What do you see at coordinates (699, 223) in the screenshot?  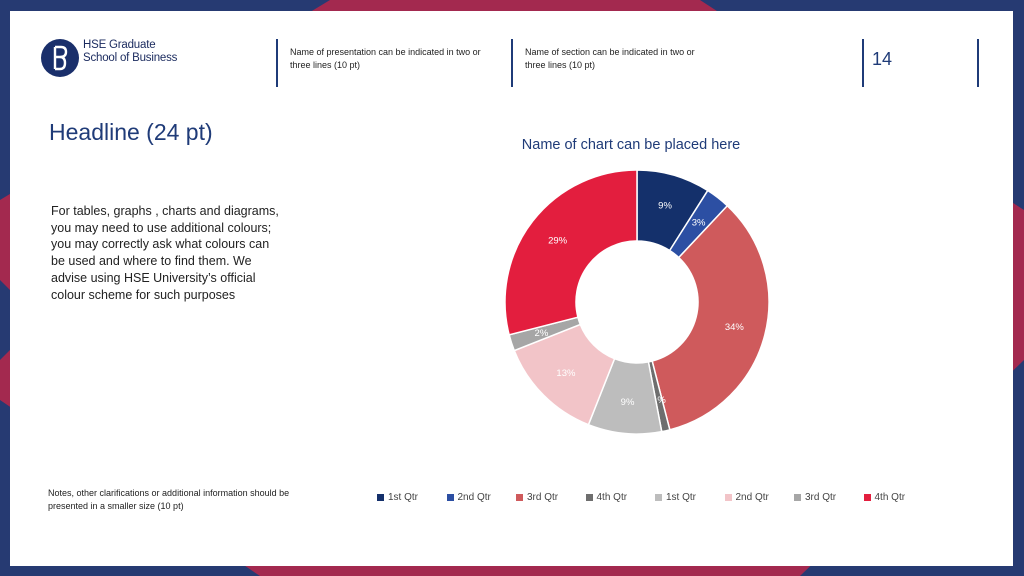 I see `slice-value-label-1: 3%` at bounding box center [699, 223].